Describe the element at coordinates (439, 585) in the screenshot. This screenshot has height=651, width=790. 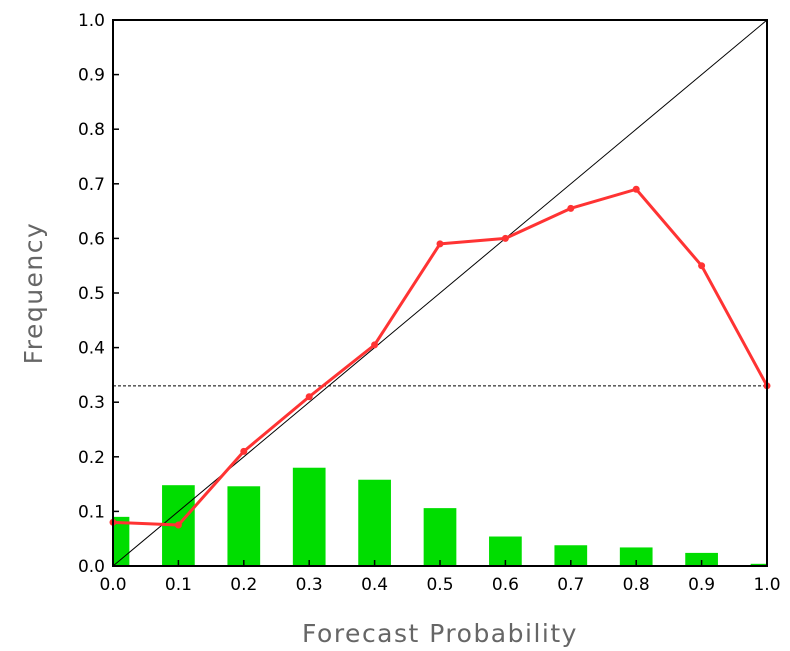
I see `x-tick-label: 0.5` at that location.